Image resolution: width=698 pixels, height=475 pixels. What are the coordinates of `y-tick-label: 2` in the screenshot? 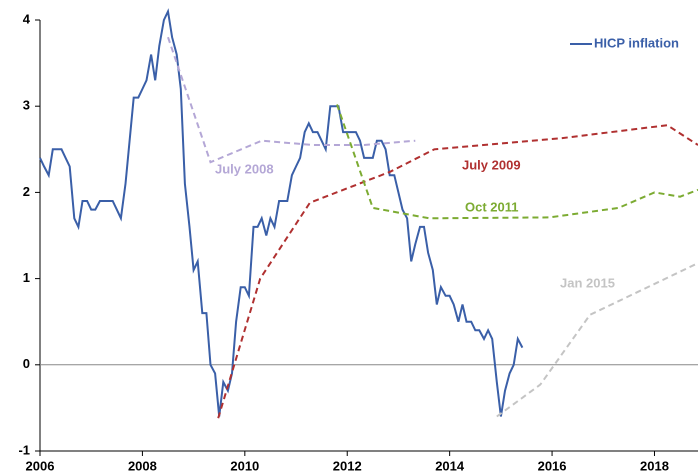 It's located at (26, 191).